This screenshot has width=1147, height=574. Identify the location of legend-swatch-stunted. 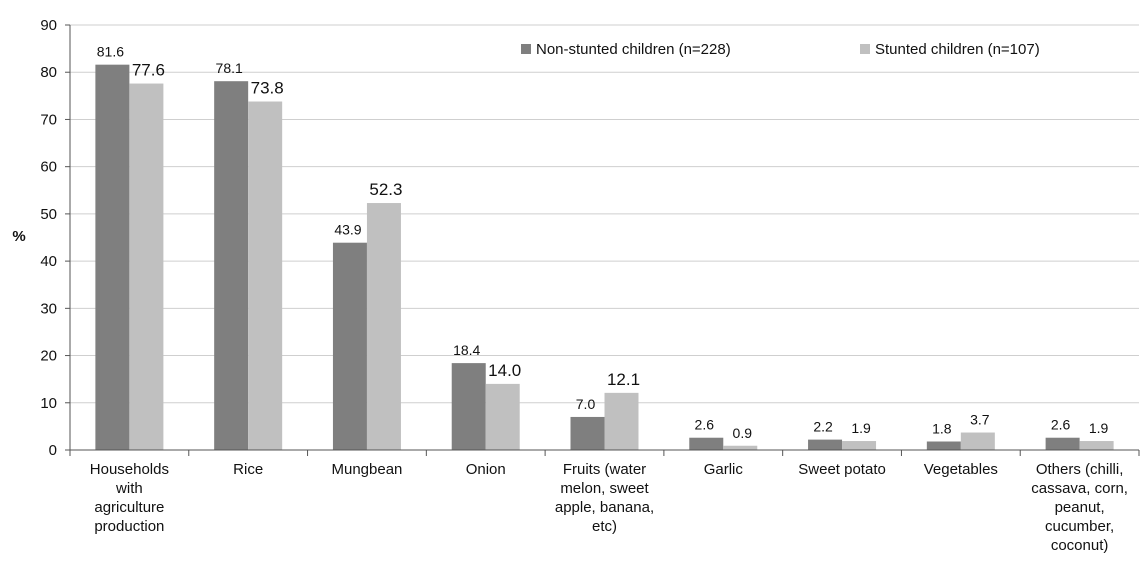
(865, 49).